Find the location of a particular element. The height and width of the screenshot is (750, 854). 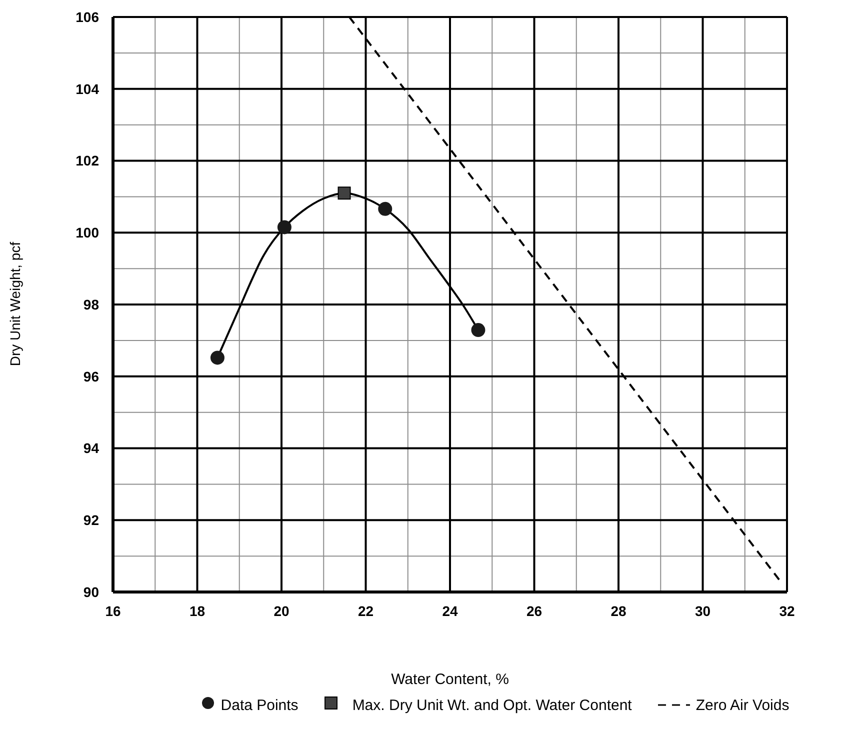

legend-label: Zero Air Voids is located at coordinates (742, 705).